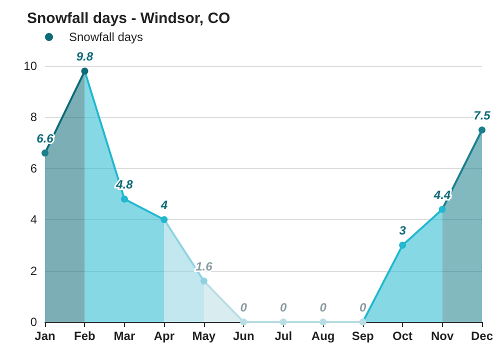  Describe the element at coordinates (204, 336) in the screenshot. I see `x-tick-label: May` at that location.